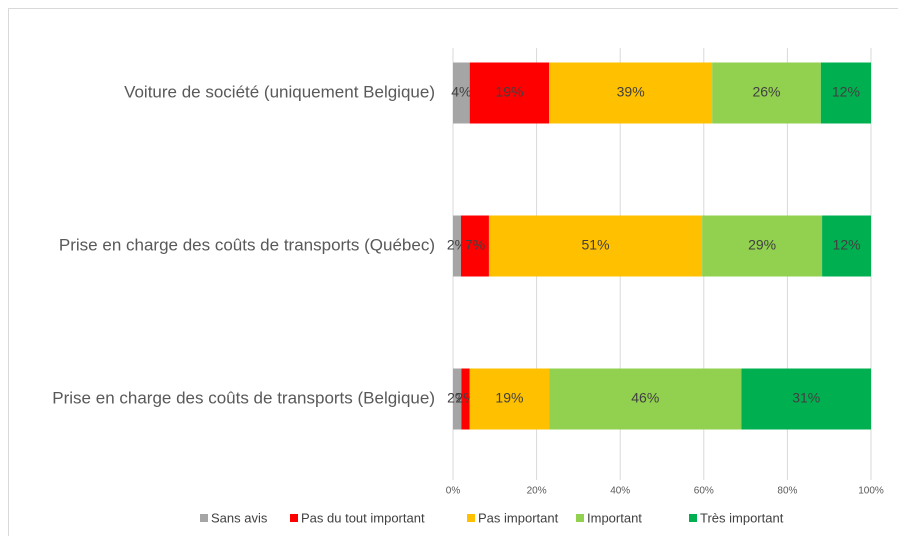 The image size is (898, 536). I want to click on data-label: 39%, so click(631, 92).